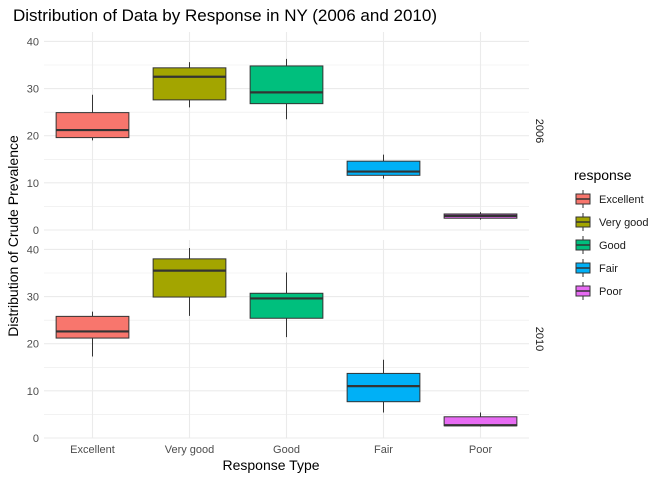 Image resolution: width=672 pixels, height=480 pixels. What do you see at coordinates (612, 246) in the screenshot?
I see `legend-label: Good` at bounding box center [612, 246].